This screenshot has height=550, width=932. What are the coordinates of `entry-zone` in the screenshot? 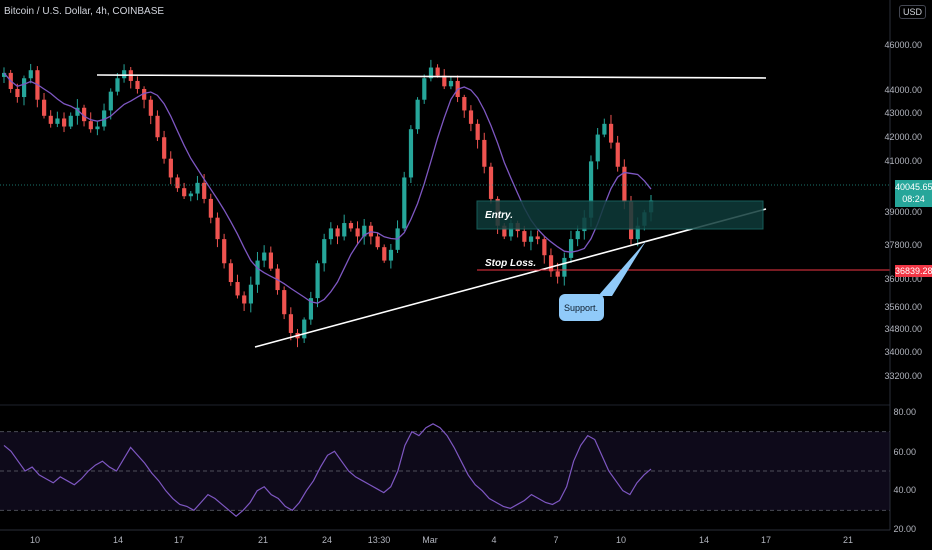 It's located at (620, 215).